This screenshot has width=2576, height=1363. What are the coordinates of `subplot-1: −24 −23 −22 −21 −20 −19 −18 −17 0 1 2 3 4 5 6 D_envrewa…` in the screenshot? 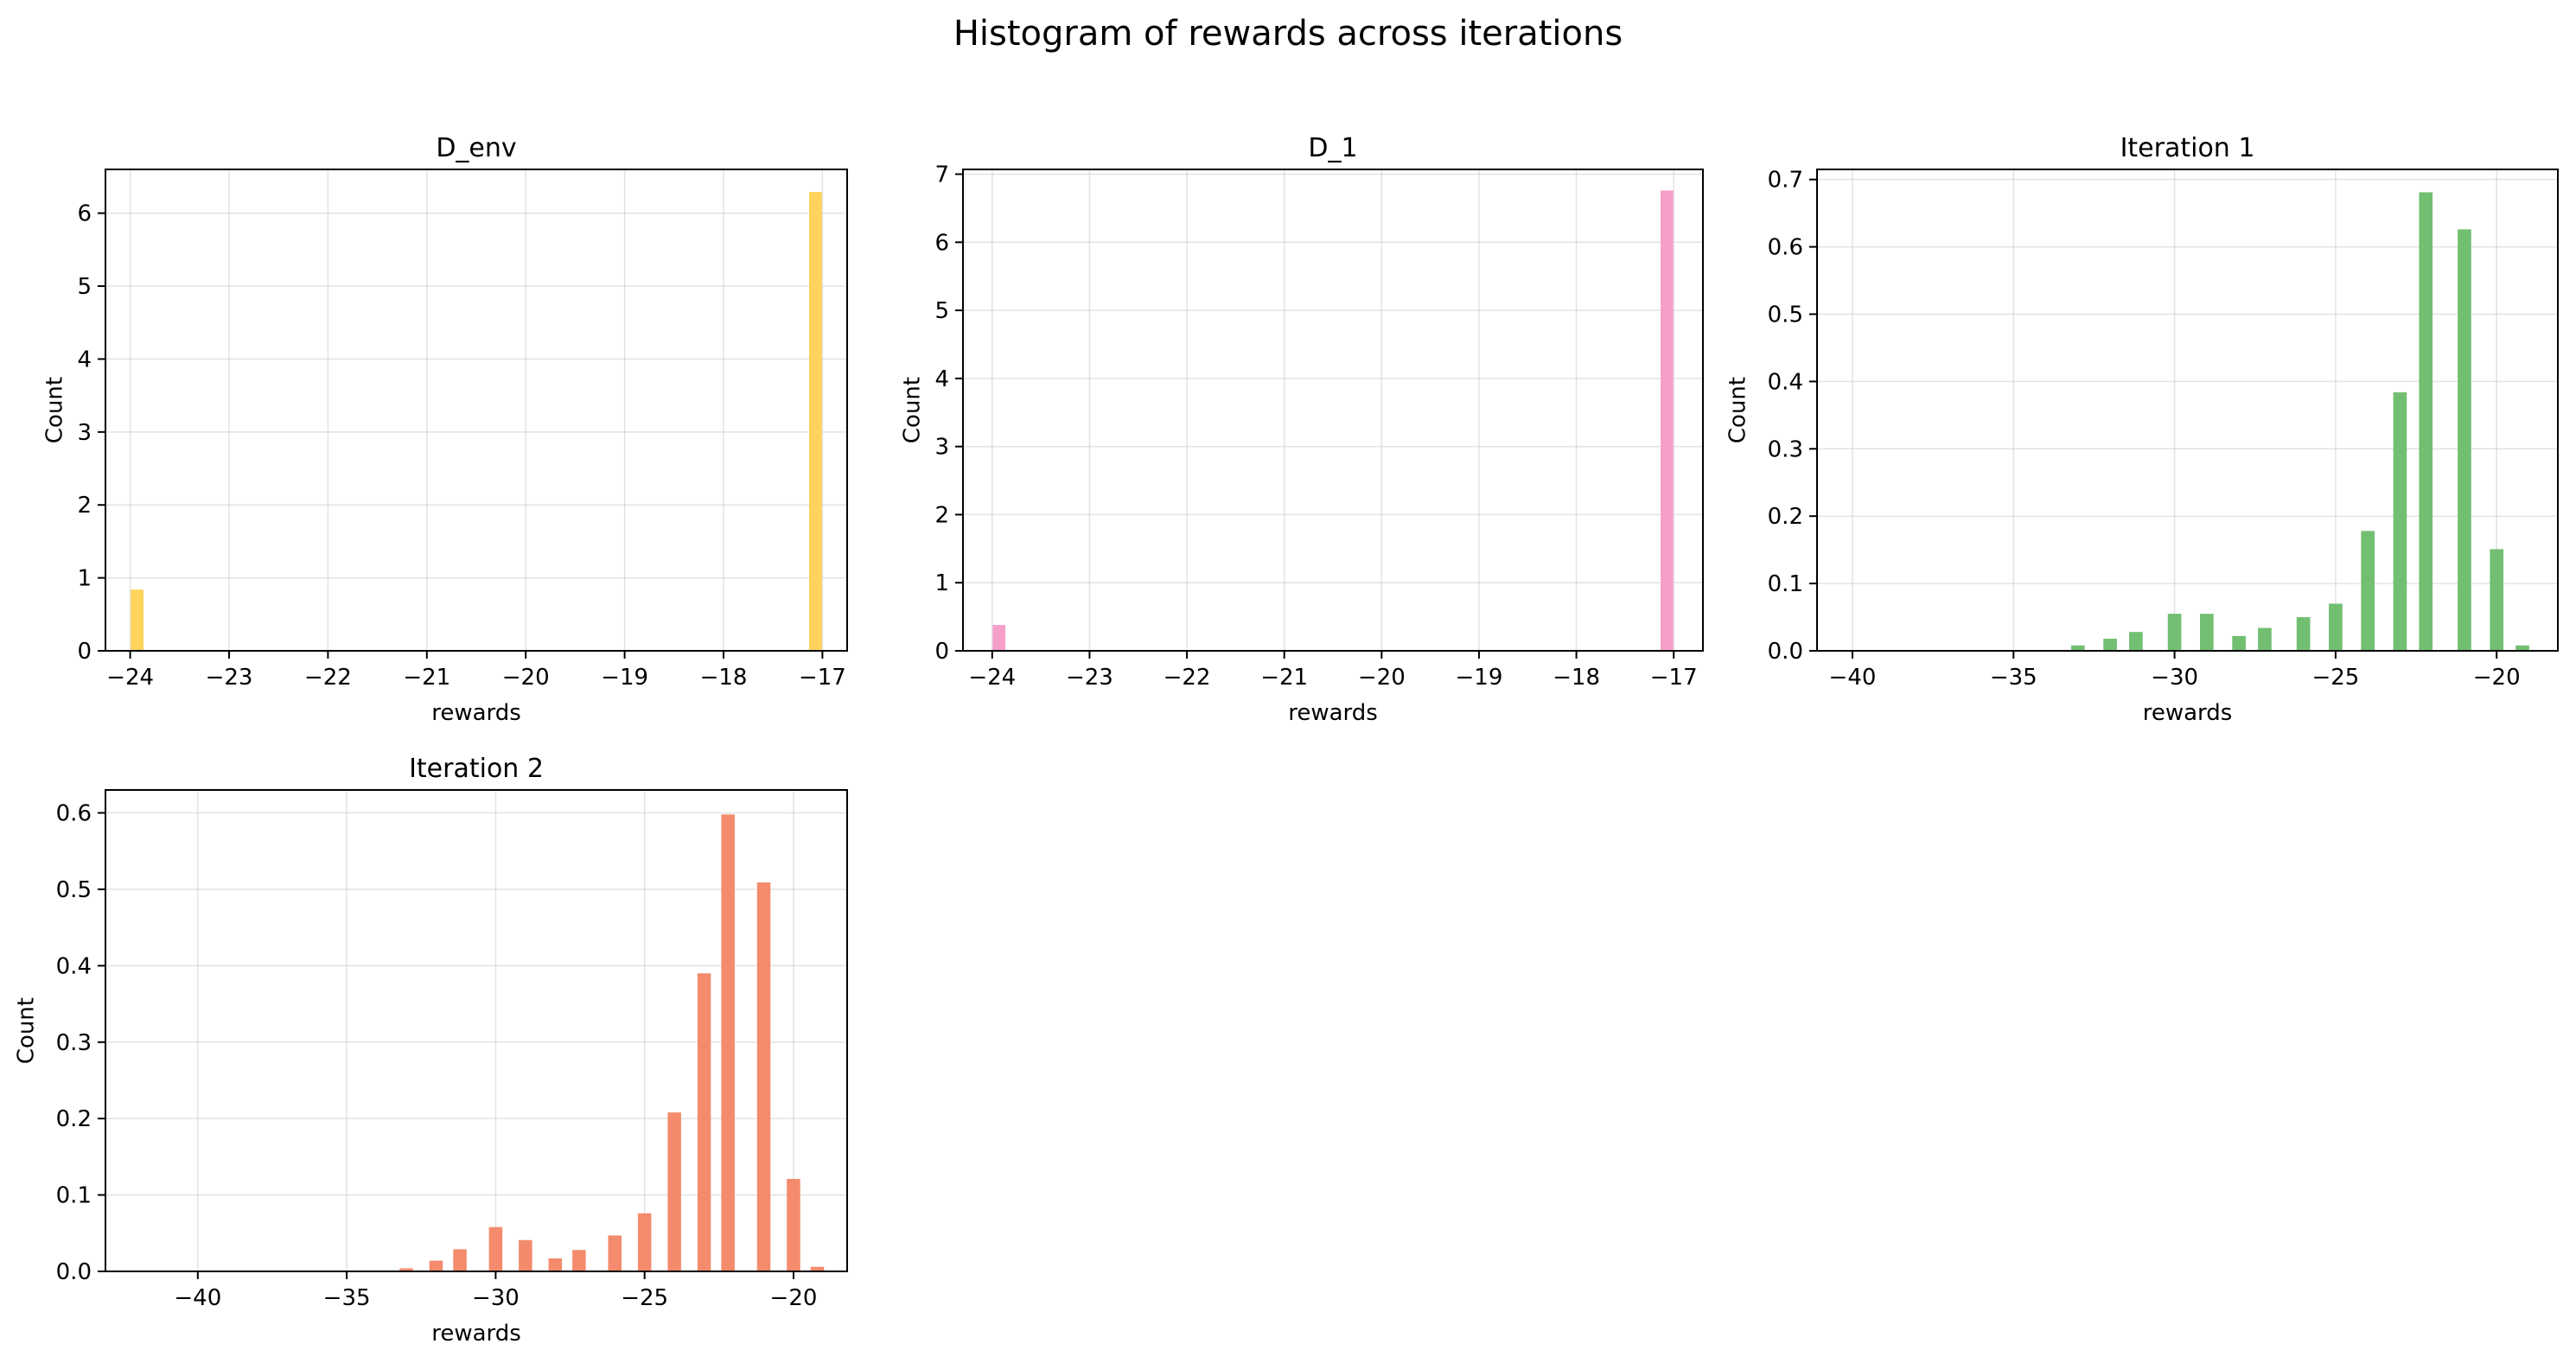 It's located at (445, 430).